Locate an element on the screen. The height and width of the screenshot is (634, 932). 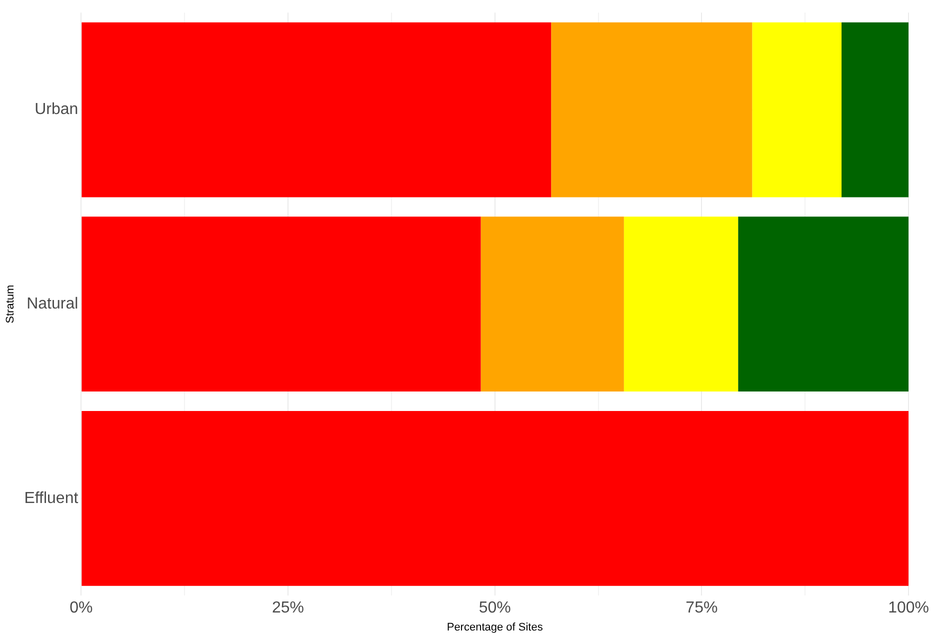
x-tick-label: 0% is located at coordinates (81, 608).